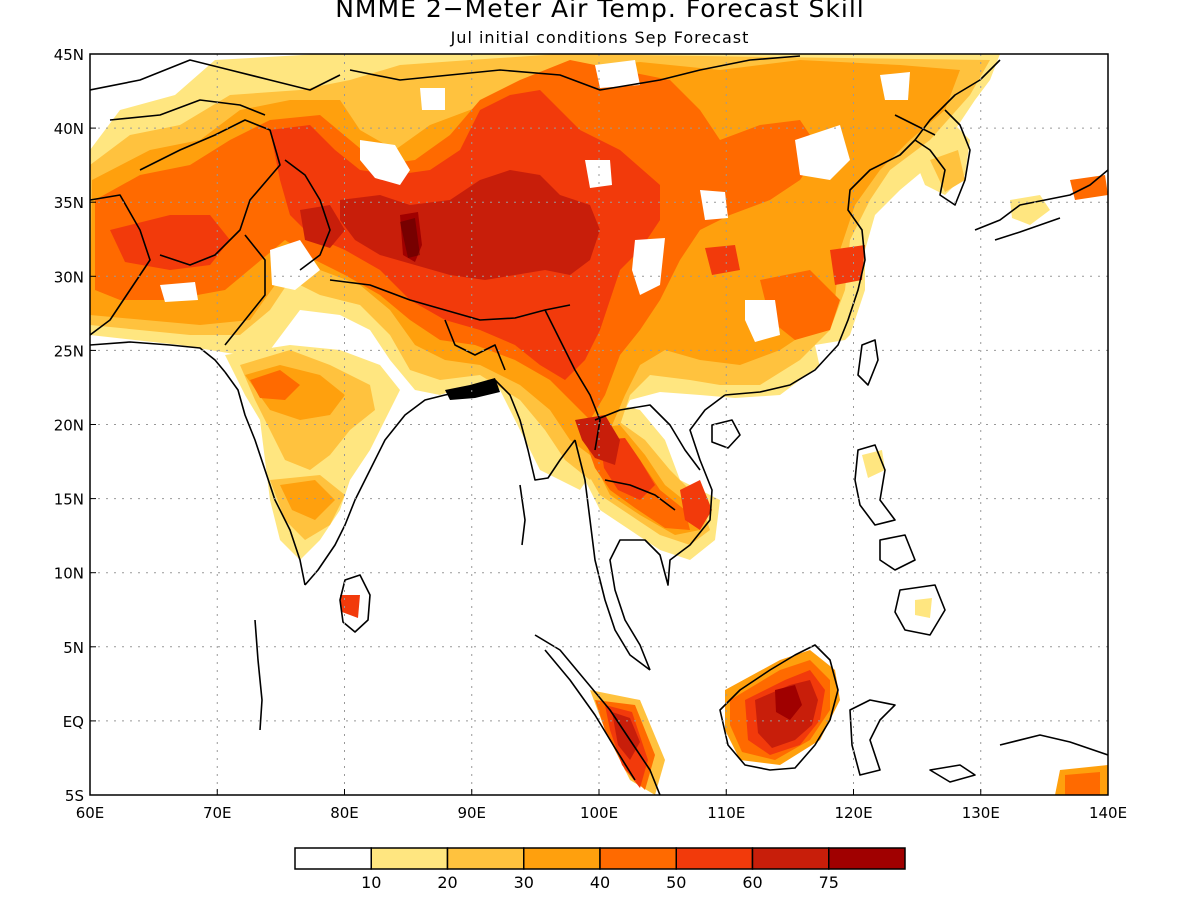  I want to click on coastline-gulf-thailand, so click(667, 532).